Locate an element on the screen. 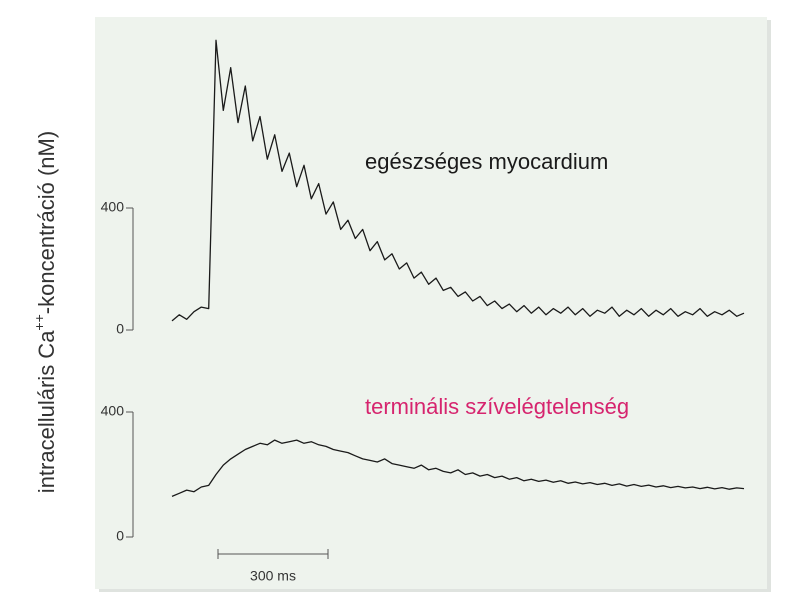 The width and height of the screenshot is (798, 599). y-label-rest: -koncentráció (nM) is located at coordinates (46, 222).